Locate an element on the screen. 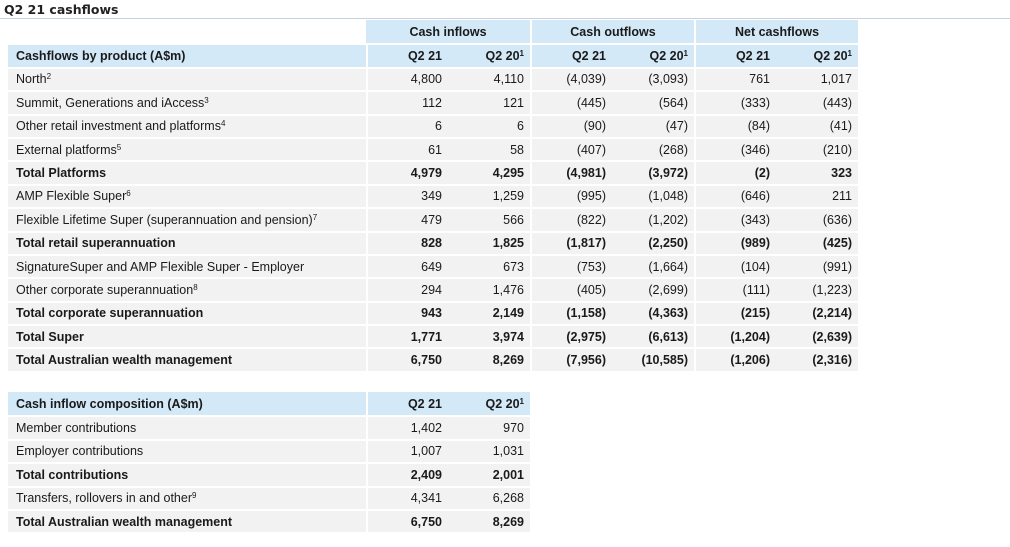 The width and height of the screenshot is (1010, 547). value-cell: (425) is located at coordinates (817, 242).